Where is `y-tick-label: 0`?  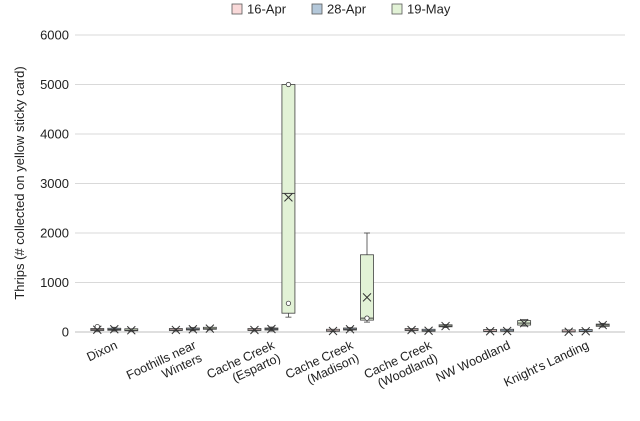 y-tick-label: 0 is located at coordinates (65, 332).